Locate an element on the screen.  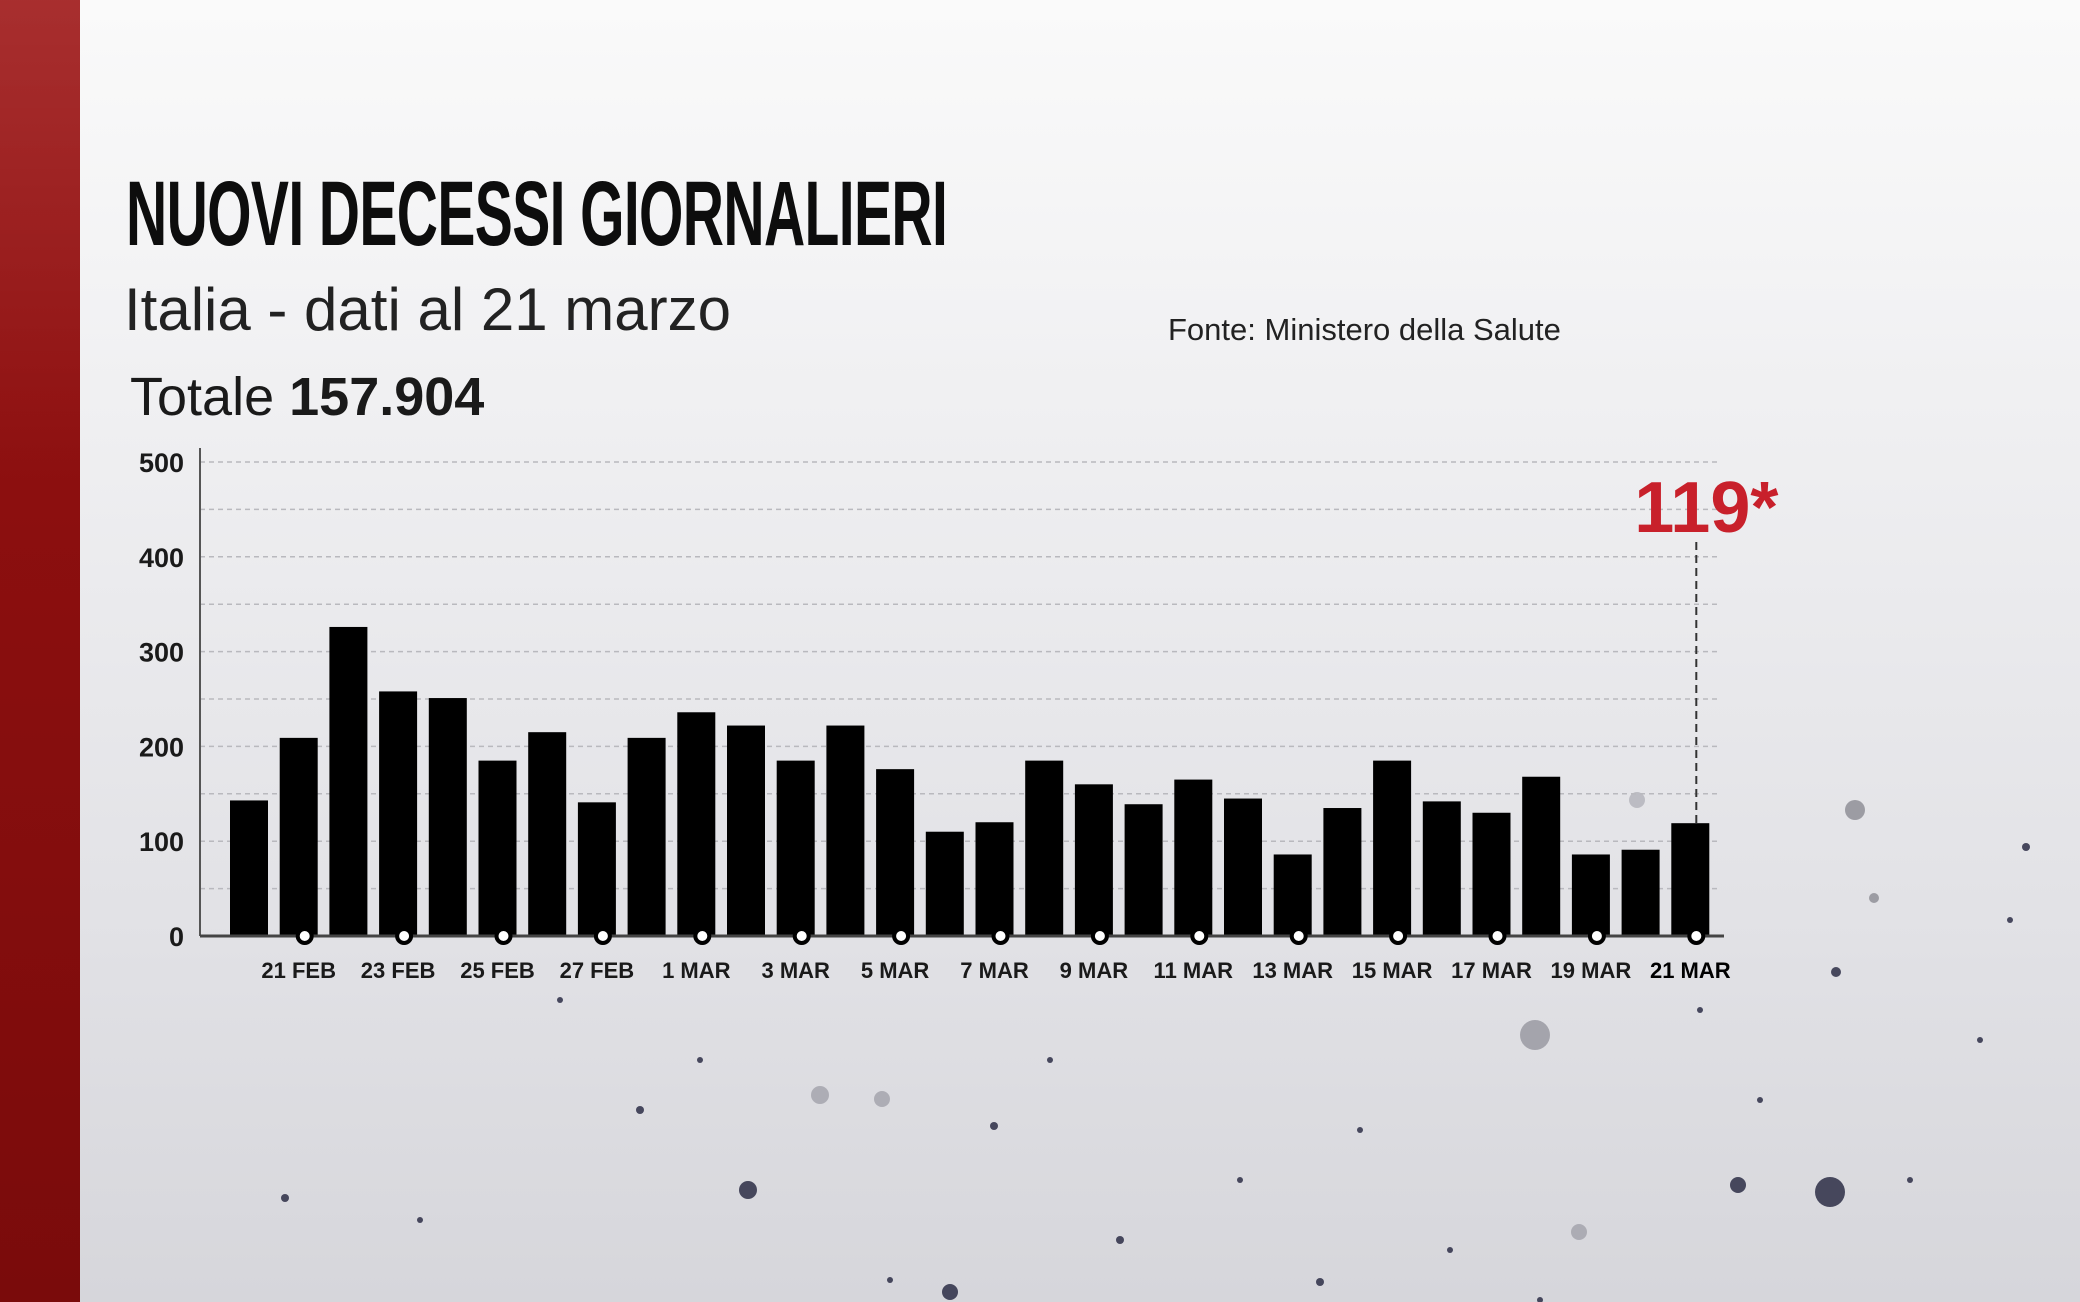
x-tick-label: 13 MAR is located at coordinates (1292, 970).